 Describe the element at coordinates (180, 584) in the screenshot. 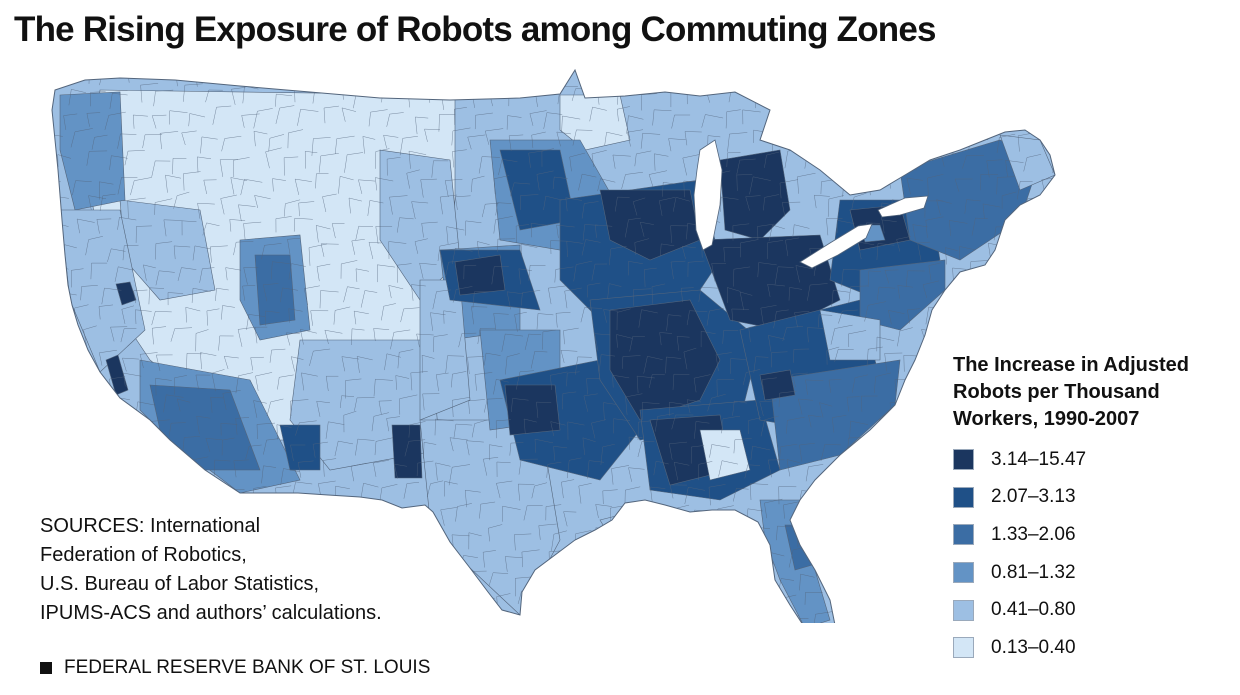

I see `sources-line: U.S. Bureau of Labor Statistics,` at that location.